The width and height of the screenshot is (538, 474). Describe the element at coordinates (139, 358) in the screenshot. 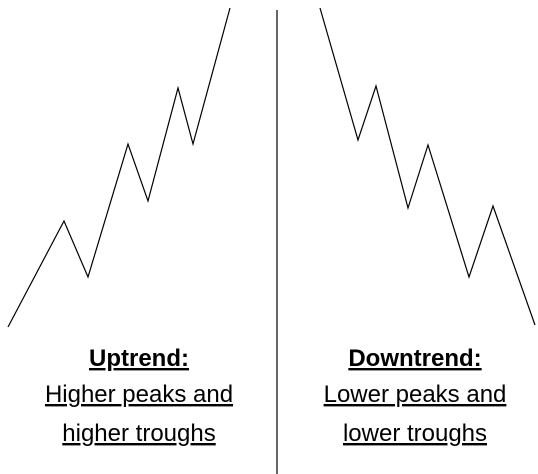

I see `panel-title: Uptrend:` at that location.